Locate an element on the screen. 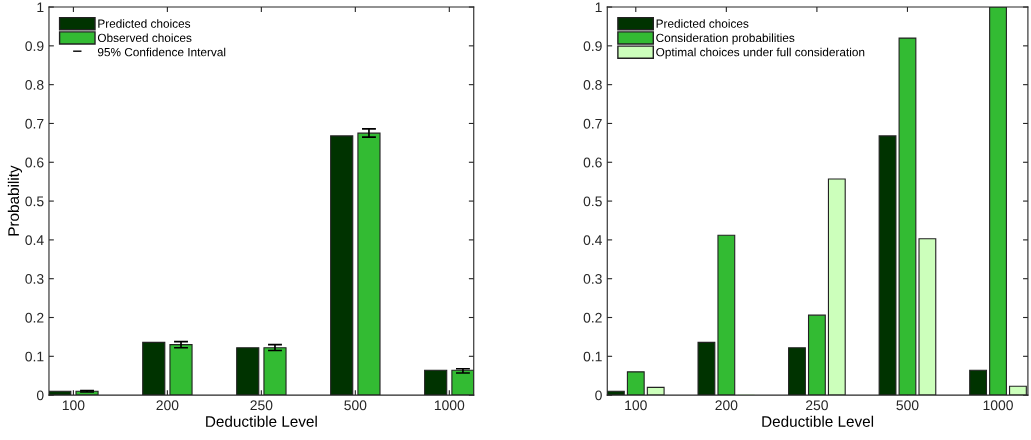 The image size is (1031, 440). legend-label: Observed choices is located at coordinates (144, 38).